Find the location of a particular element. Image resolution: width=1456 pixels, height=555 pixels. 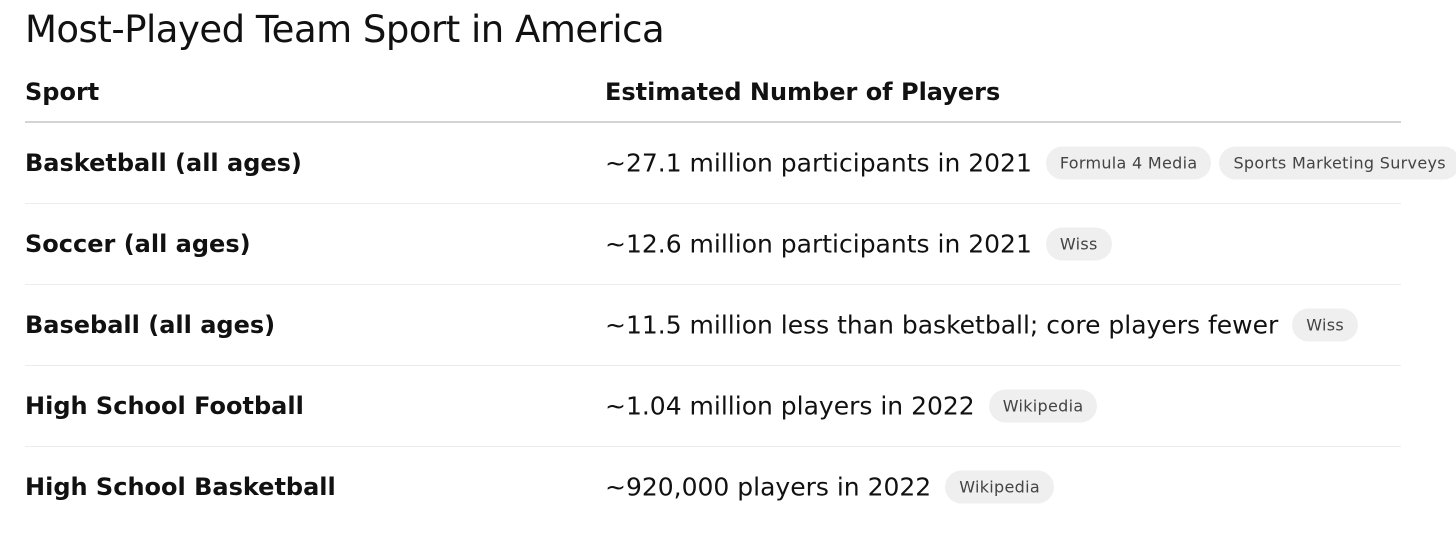

players-value: ~12.6 million participants in 2021 is located at coordinates (818, 244).